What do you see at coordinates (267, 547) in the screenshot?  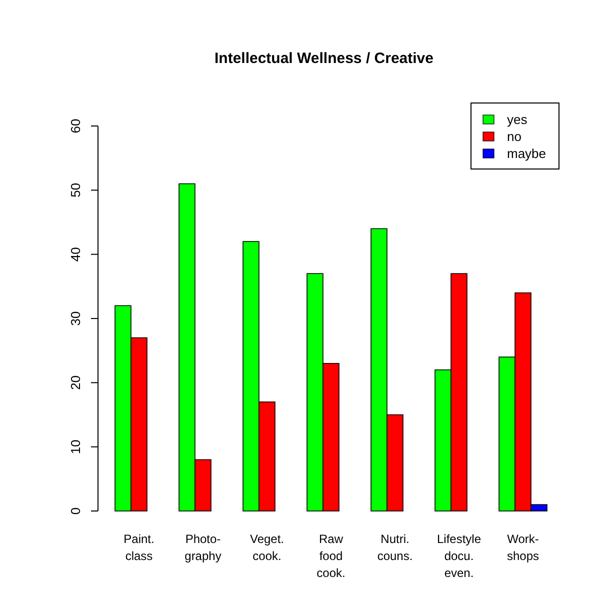 I see `x-tick-label: Veget. cook.` at bounding box center [267, 547].